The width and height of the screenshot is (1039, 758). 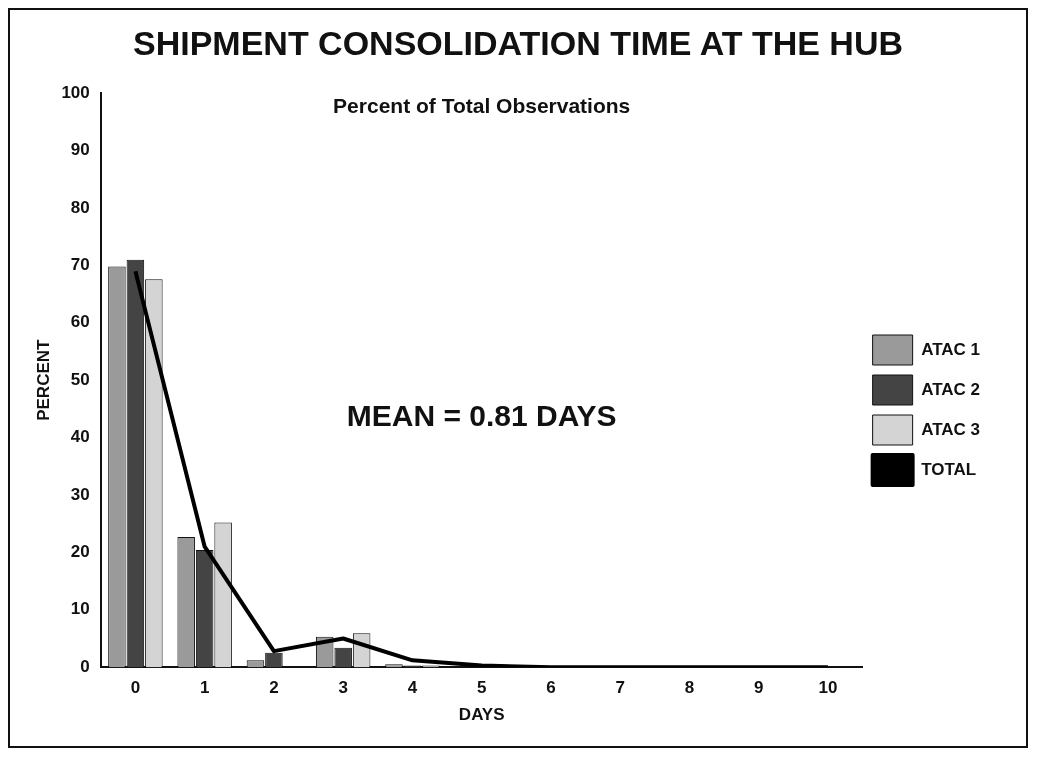 I want to click on x-tick-label: 3, so click(x=343, y=688).